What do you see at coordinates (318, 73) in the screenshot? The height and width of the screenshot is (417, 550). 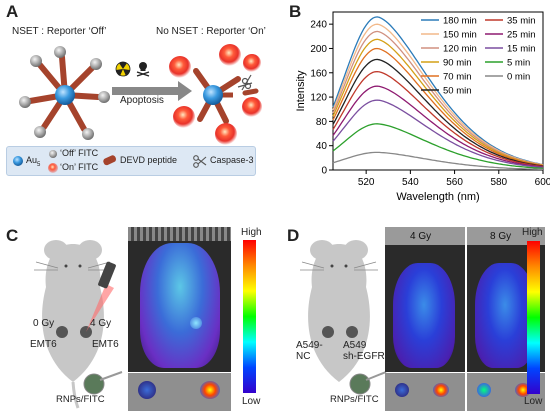 I see `y-tick-label: 160` at bounding box center [318, 73].